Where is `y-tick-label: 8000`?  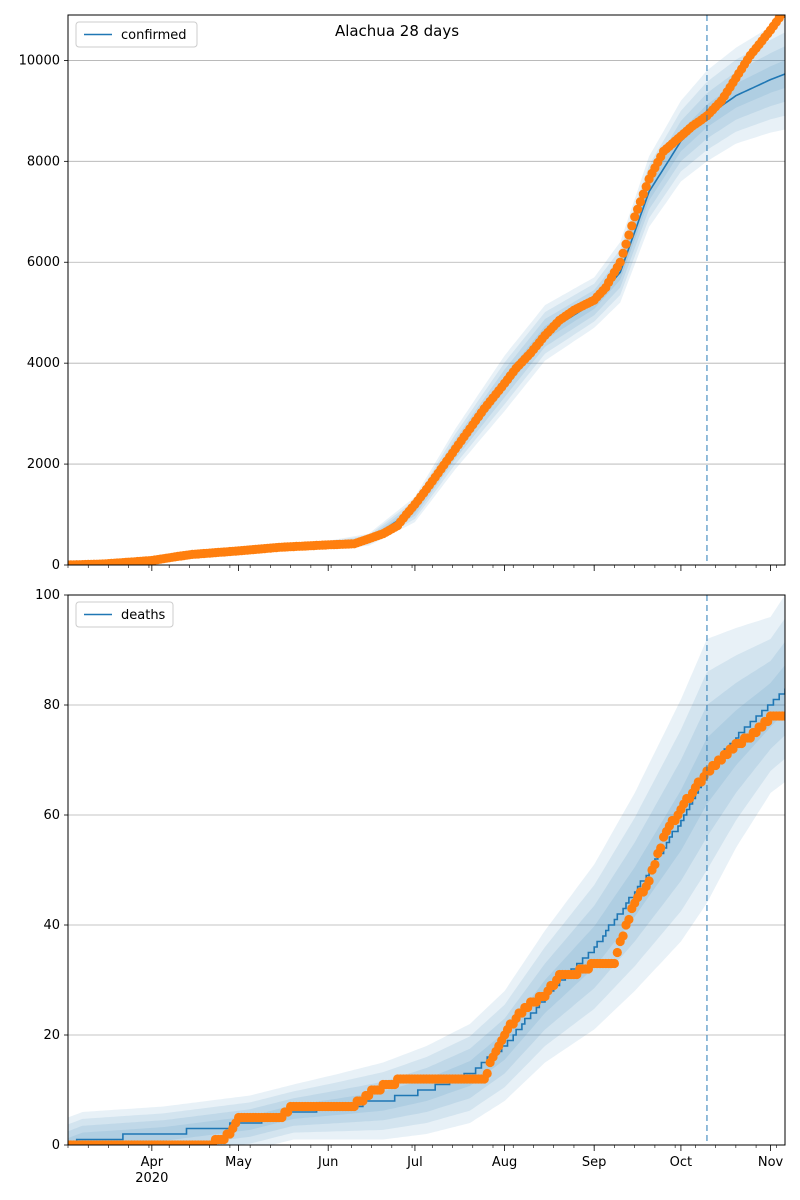
y-tick-label: 8000 is located at coordinates (43, 161).